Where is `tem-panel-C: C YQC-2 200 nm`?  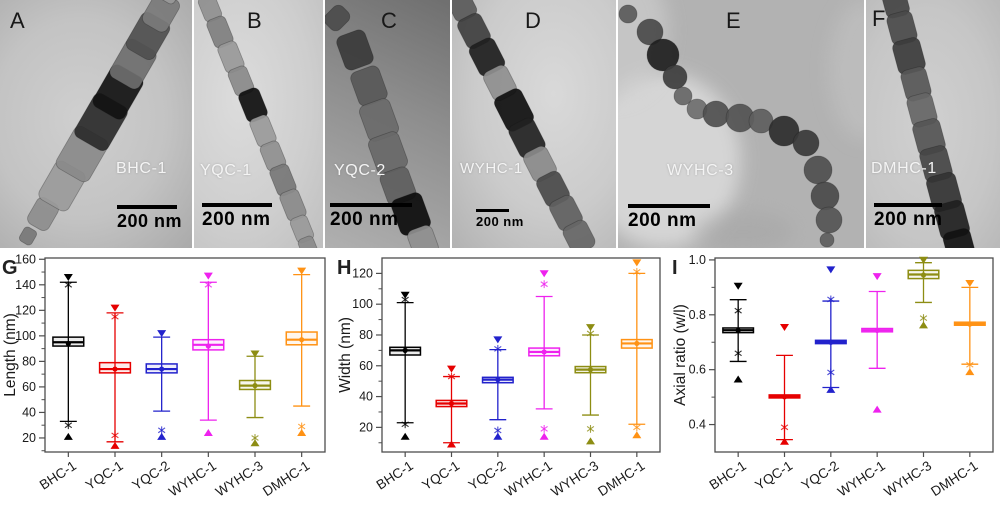 tem-panel-C: C YQC-2 200 nm is located at coordinates (387, 124).